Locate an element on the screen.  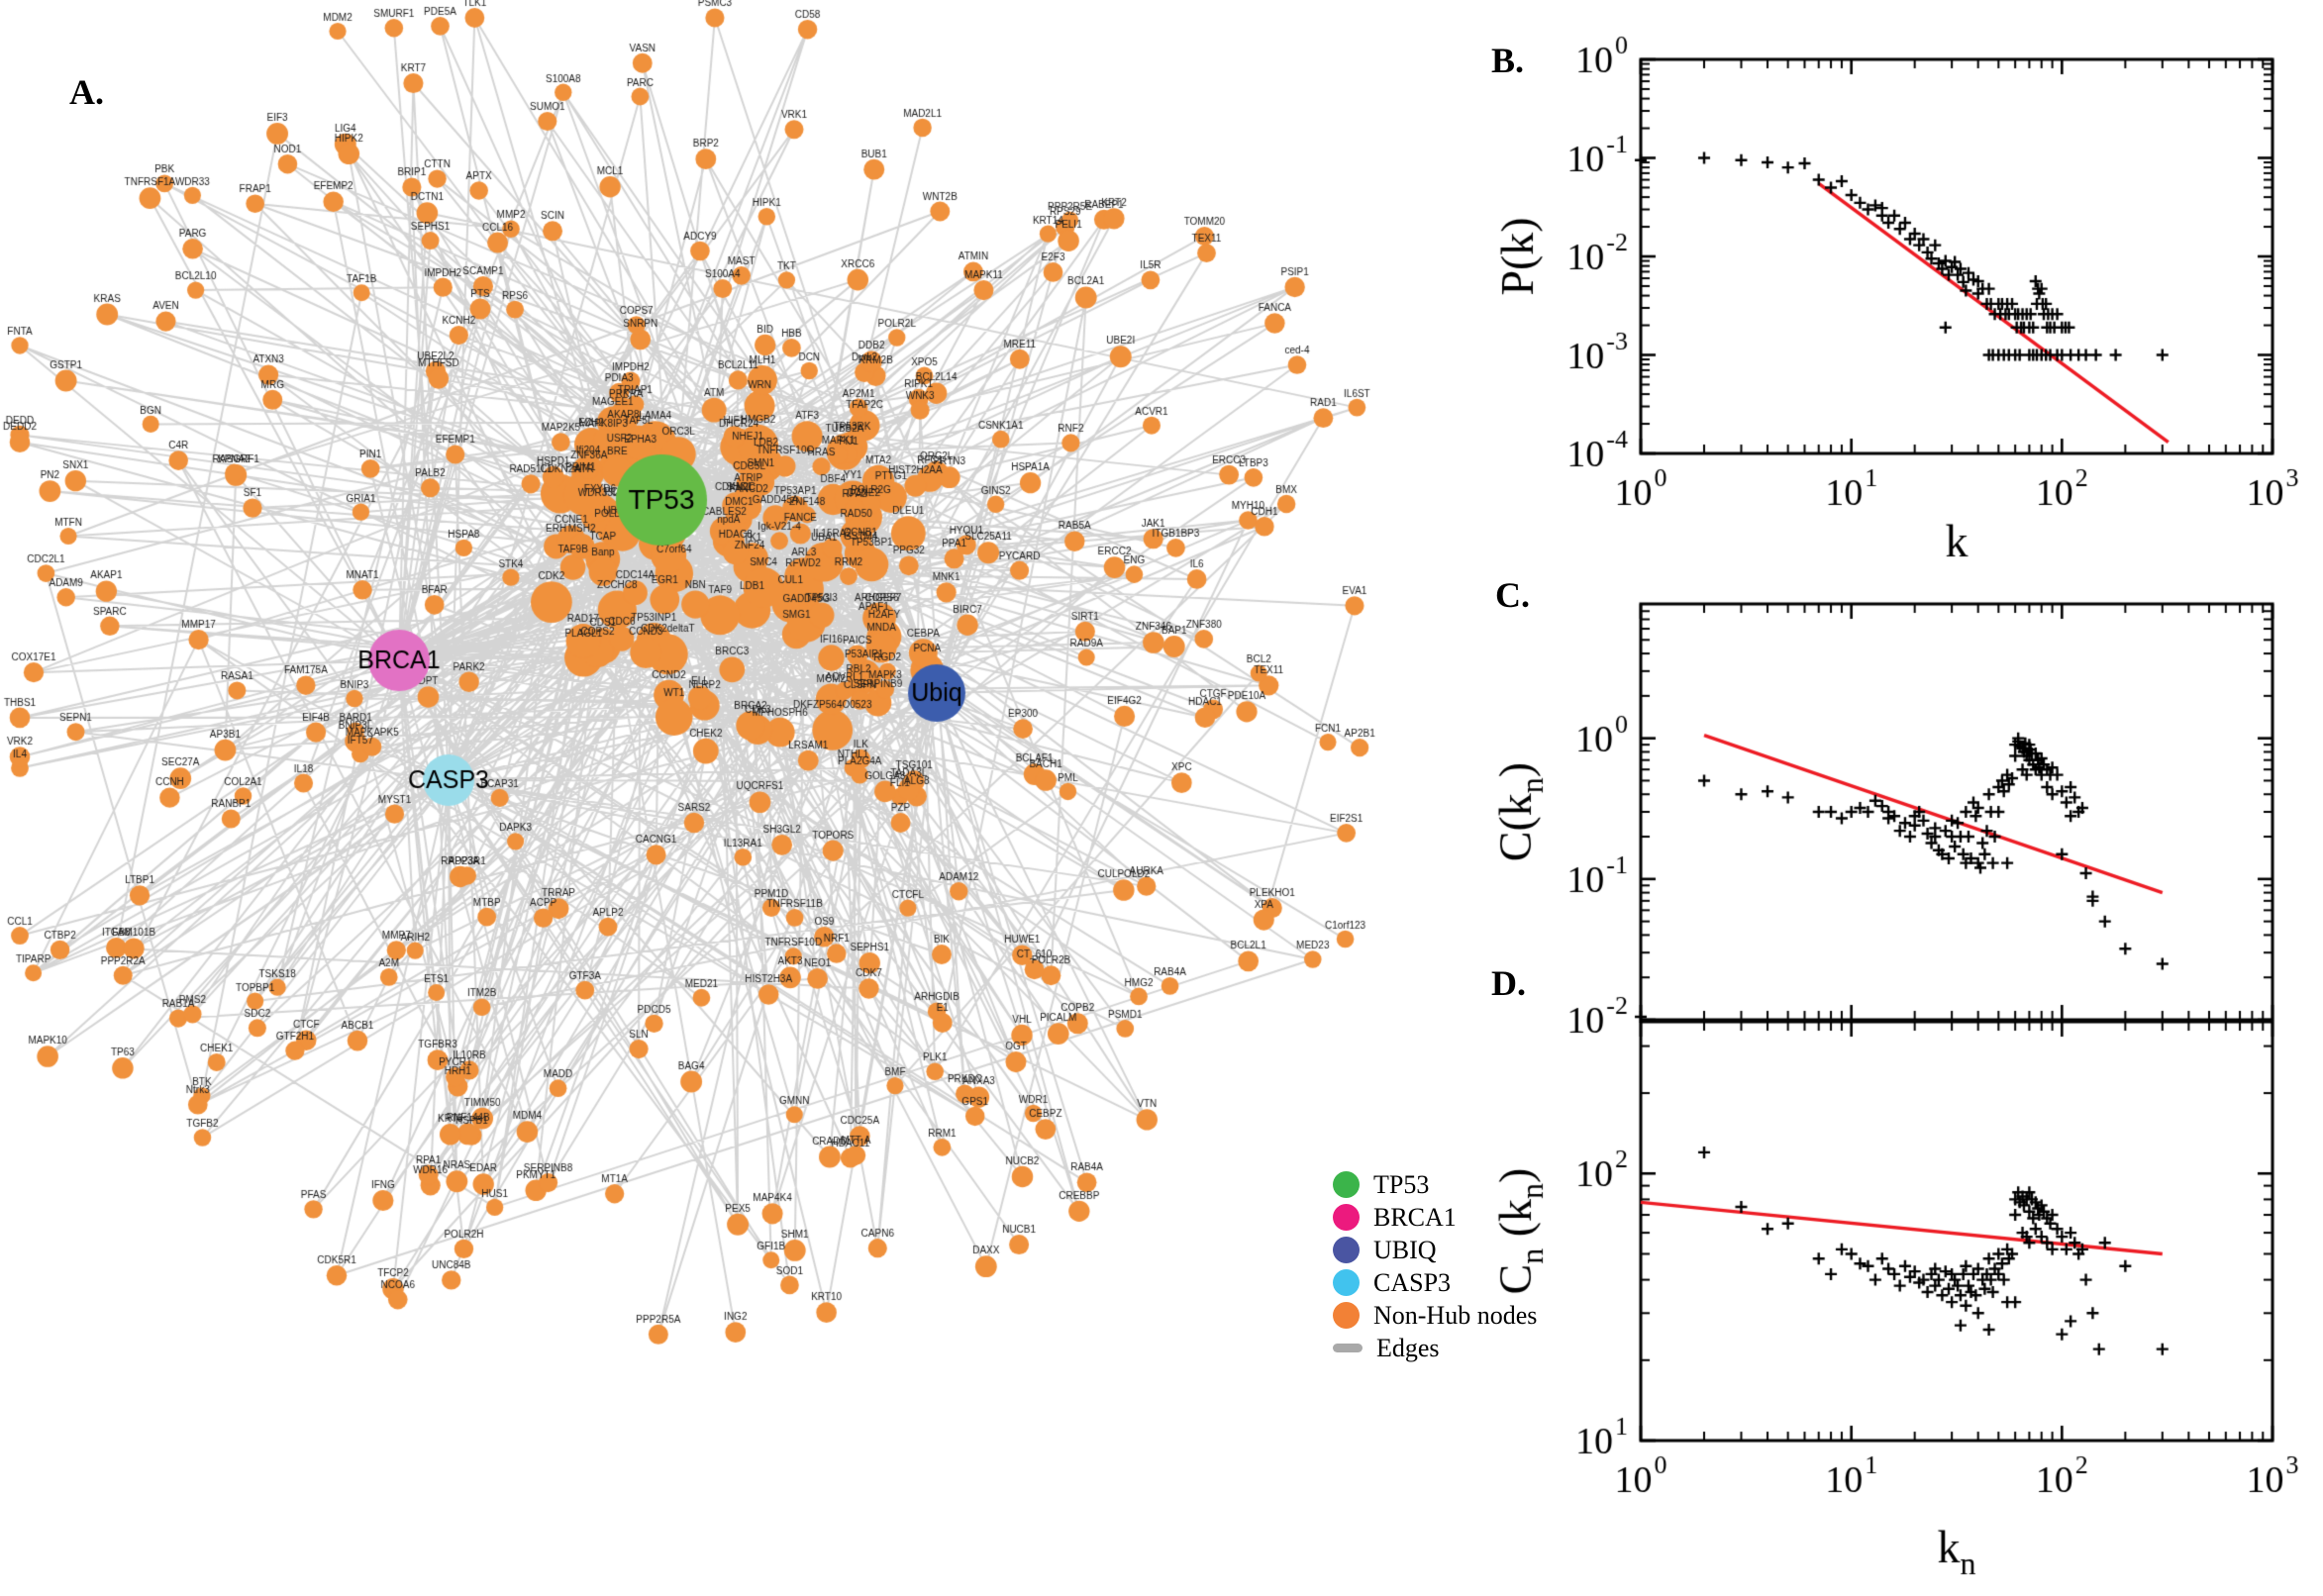
panel-a-label: A. is located at coordinates (86, 92).